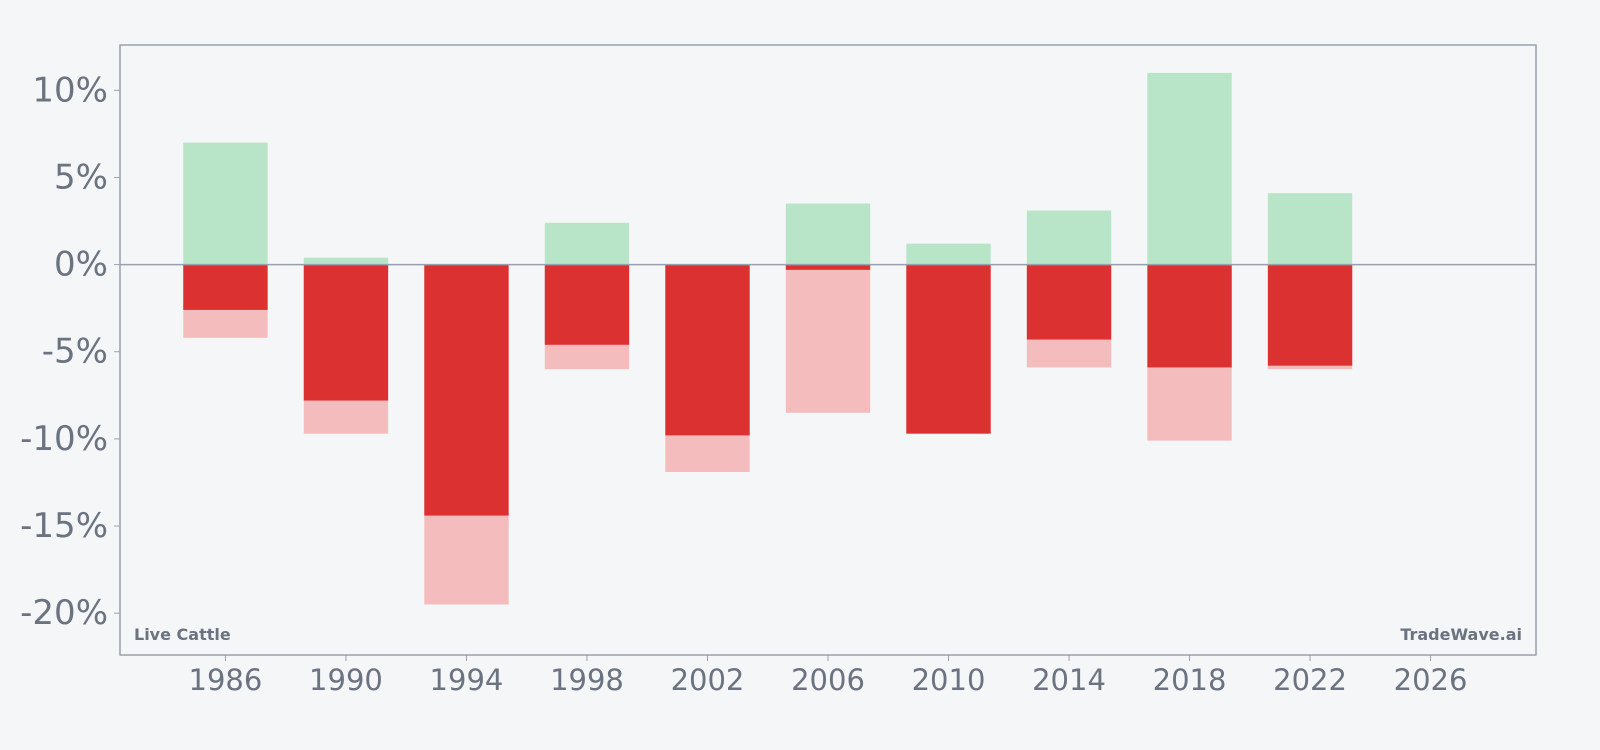 Image resolution: width=1600 pixels, height=750 pixels. What do you see at coordinates (587, 680) in the screenshot?
I see `x-tick-label: 1998` at bounding box center [587, 680].